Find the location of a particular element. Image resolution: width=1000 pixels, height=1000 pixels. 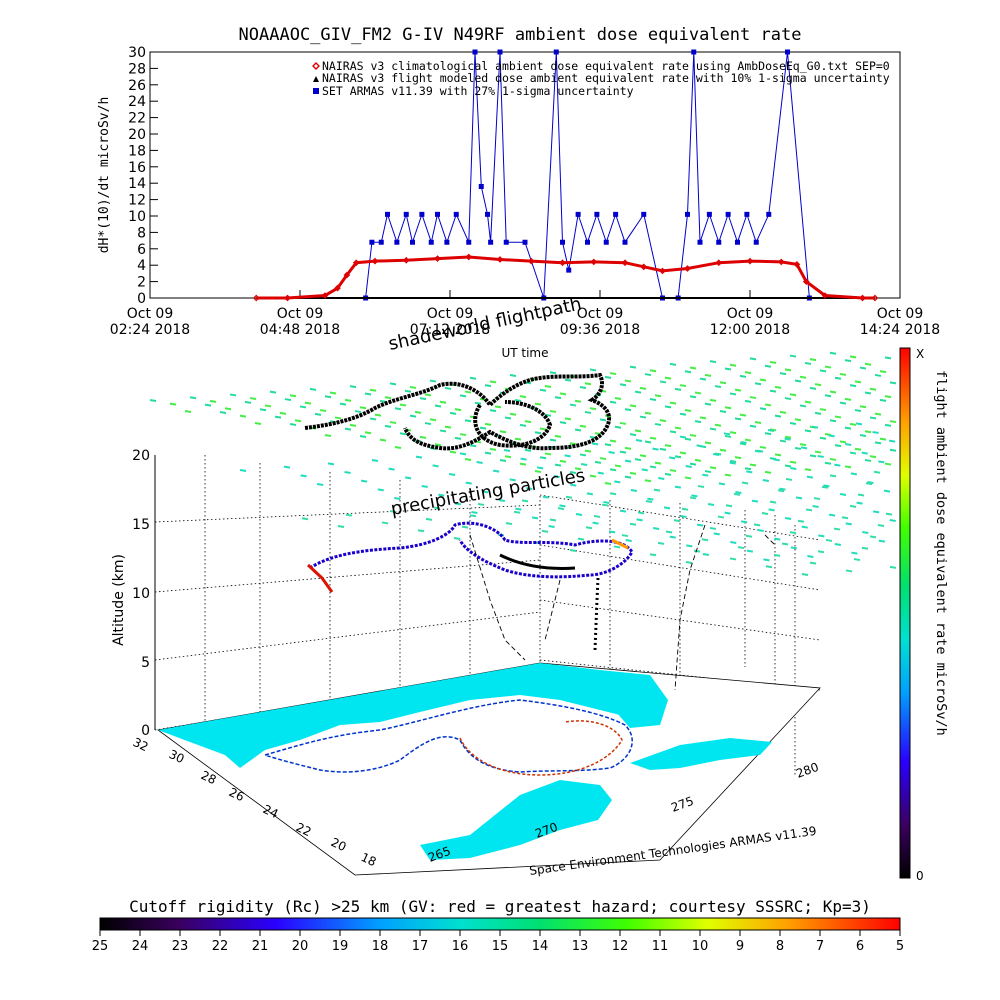

flightpath-vertical-projection-east is located at coordinates (725, 607).